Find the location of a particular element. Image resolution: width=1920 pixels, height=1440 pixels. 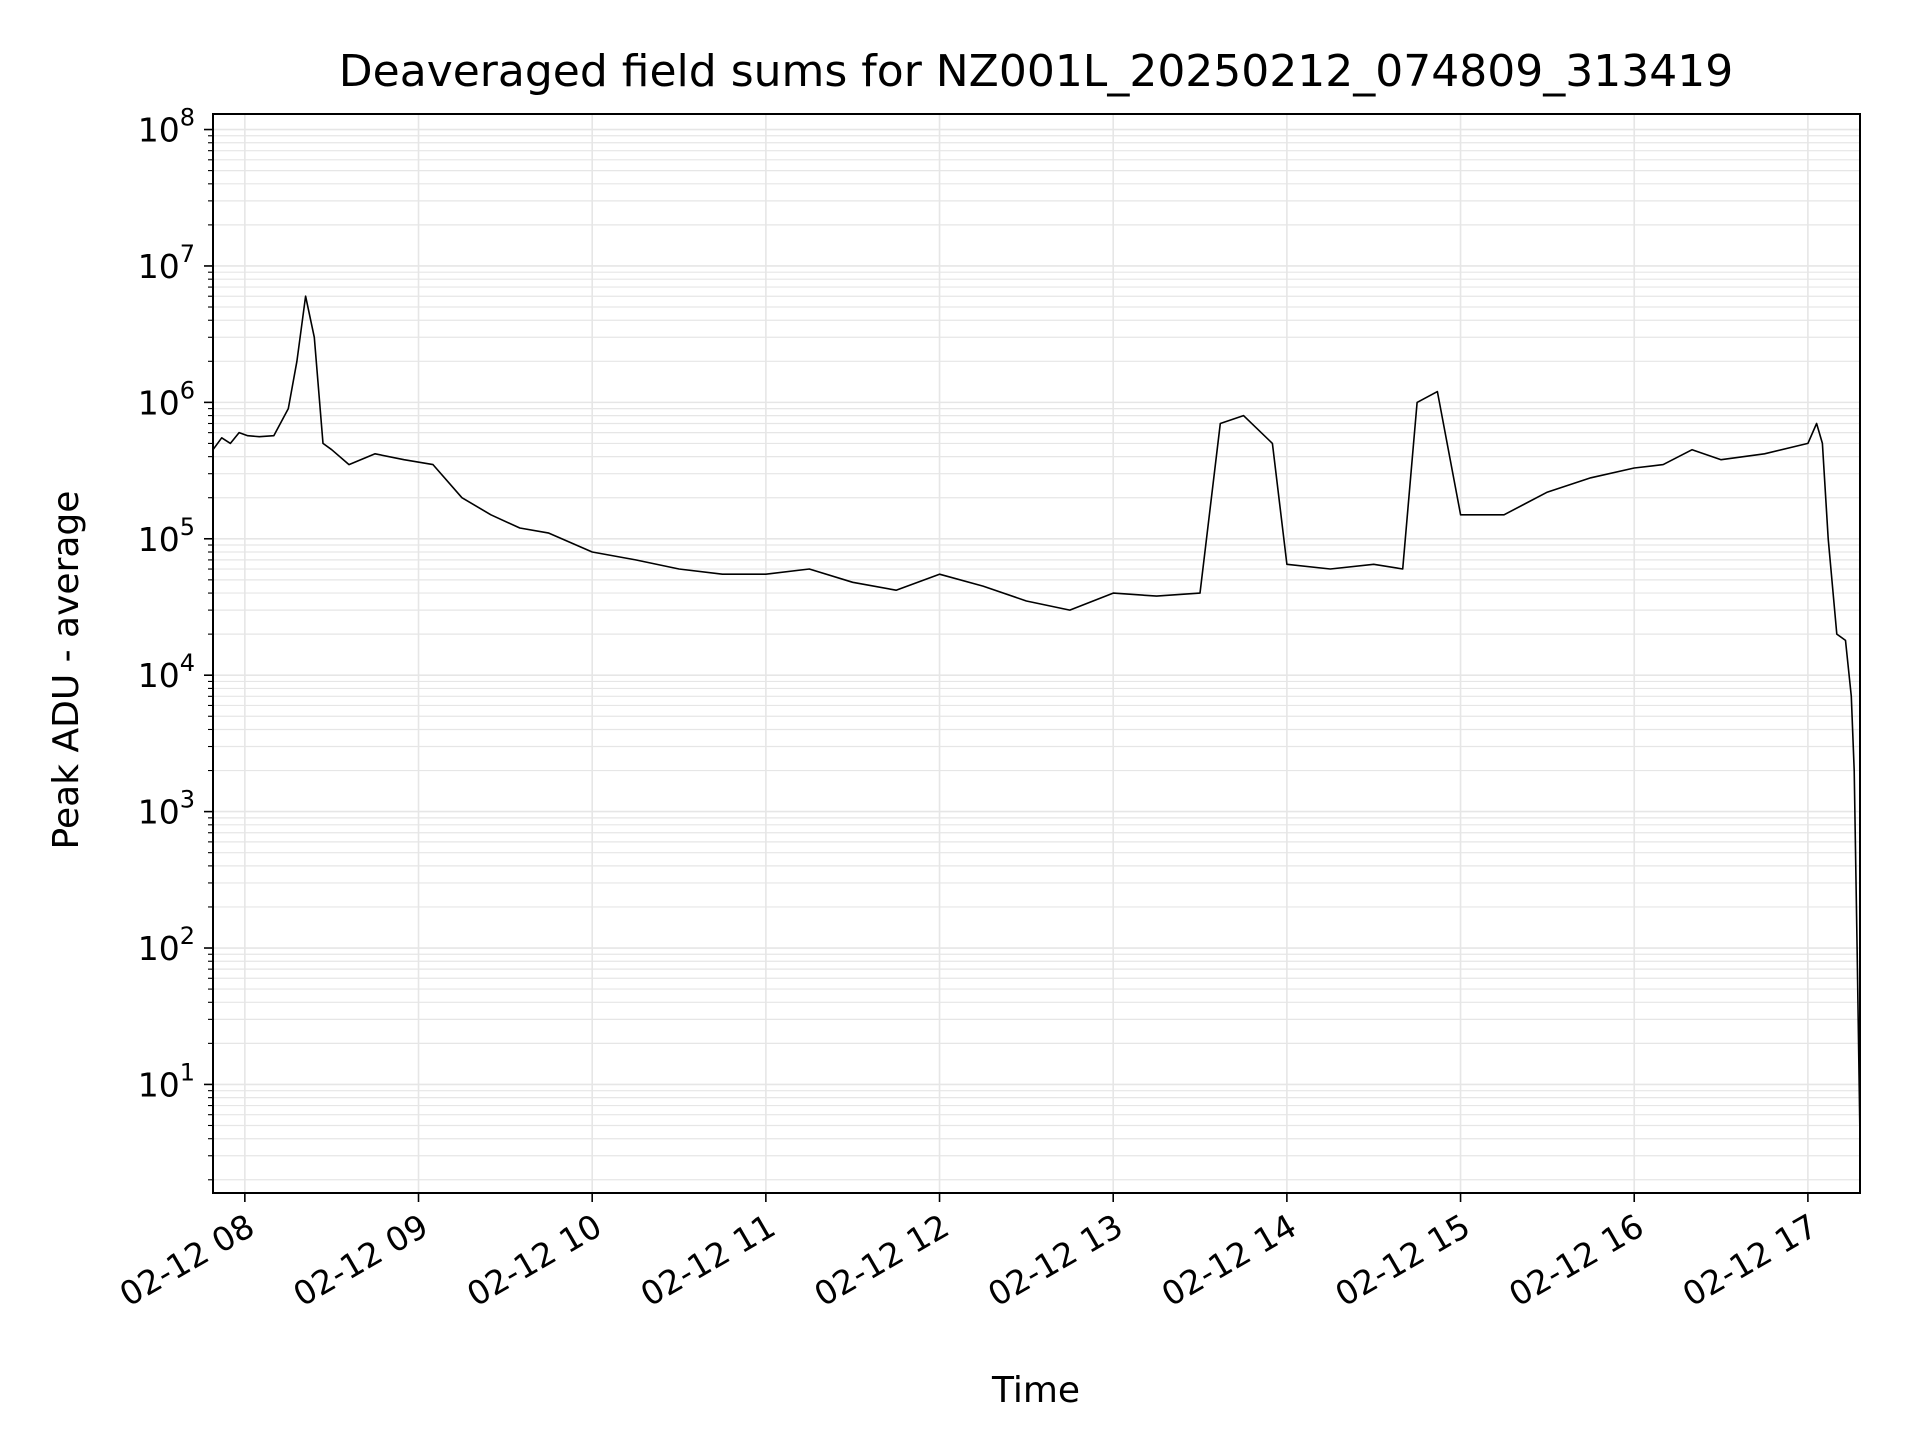

y-tick-exponent: 3 is located at coordinates (187, 800).